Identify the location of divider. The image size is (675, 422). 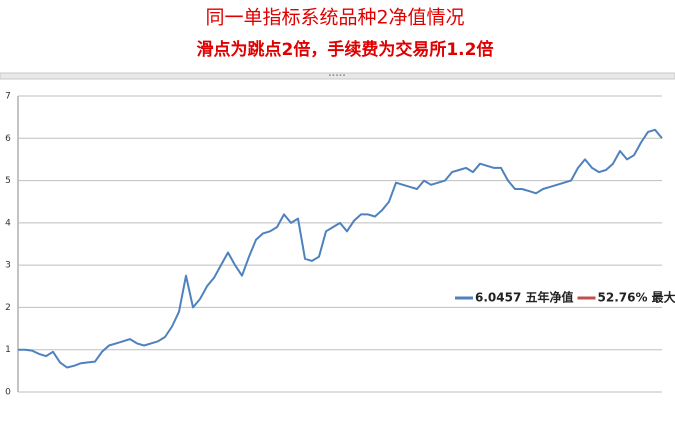
(337, 76).